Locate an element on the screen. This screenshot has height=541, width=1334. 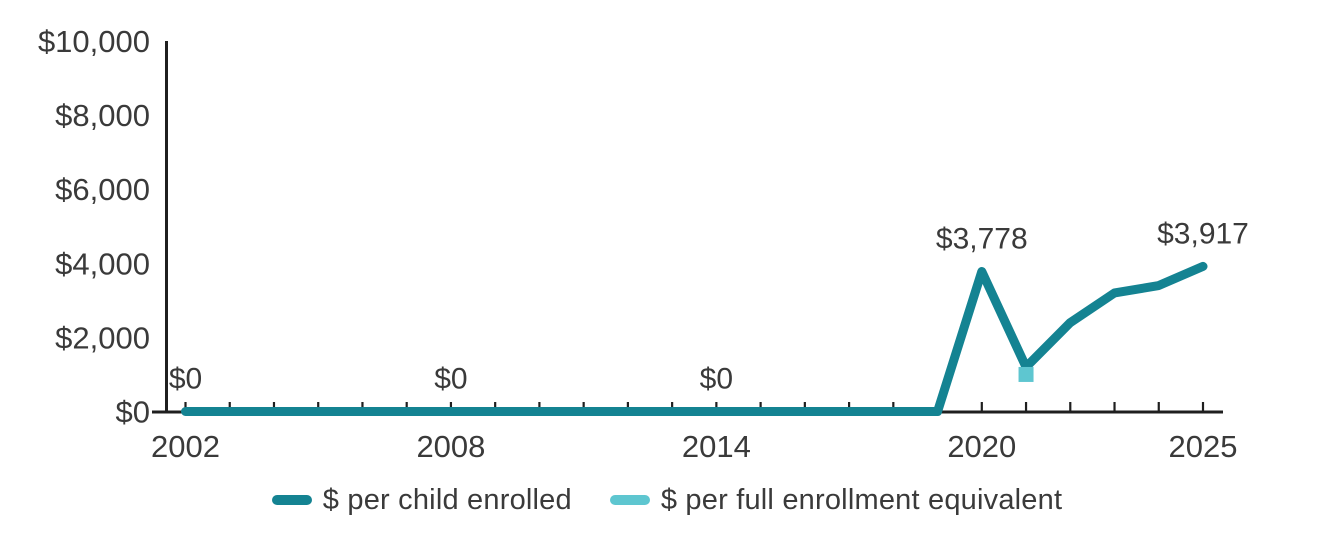
legend-label-full-enrollment-equivalent: $ per full enrollment equivalent is located at coordinates (861, 499).